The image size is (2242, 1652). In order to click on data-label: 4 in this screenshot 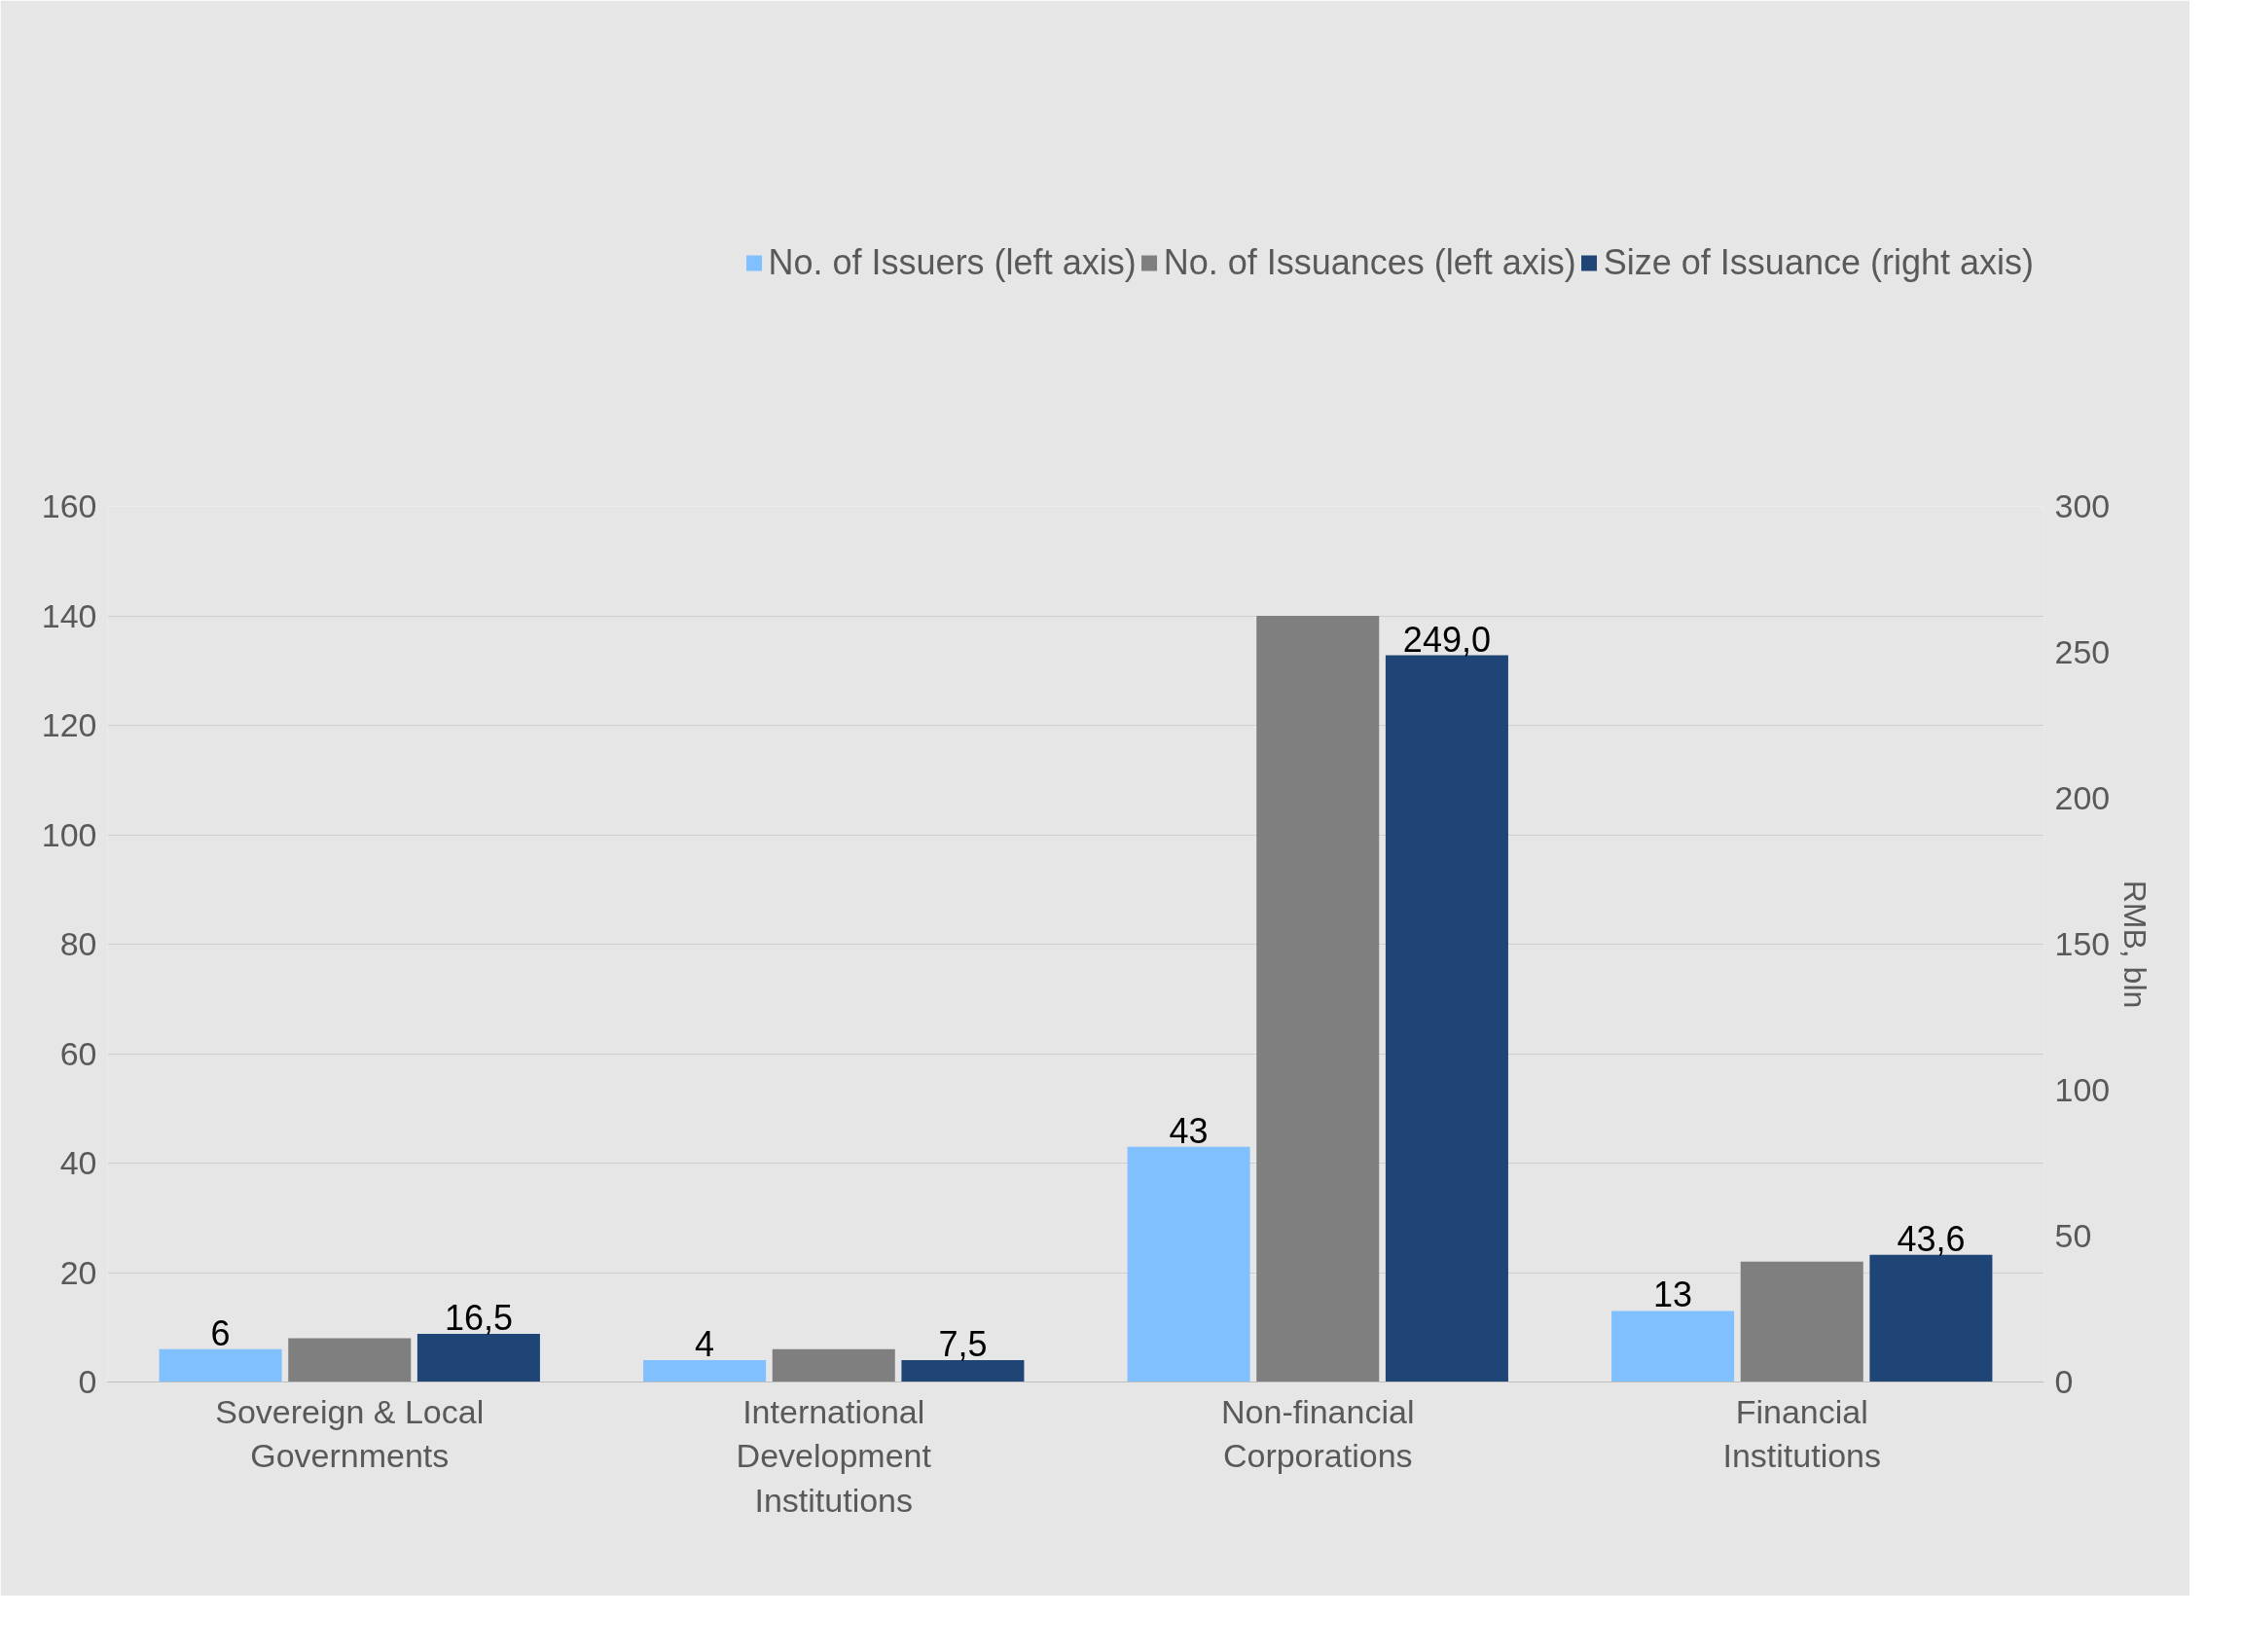, I will do `click(705, 1344)`.